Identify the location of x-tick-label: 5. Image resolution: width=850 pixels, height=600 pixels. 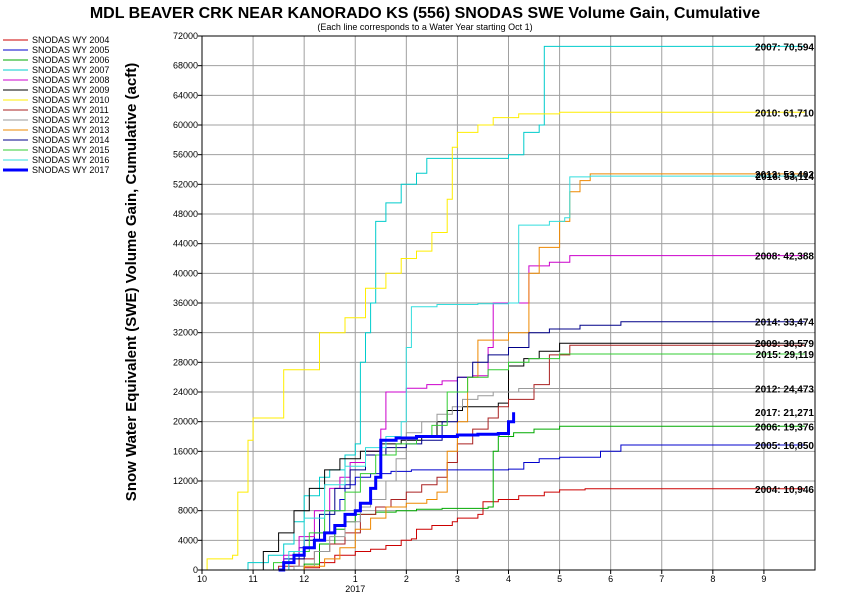
(559, 579).